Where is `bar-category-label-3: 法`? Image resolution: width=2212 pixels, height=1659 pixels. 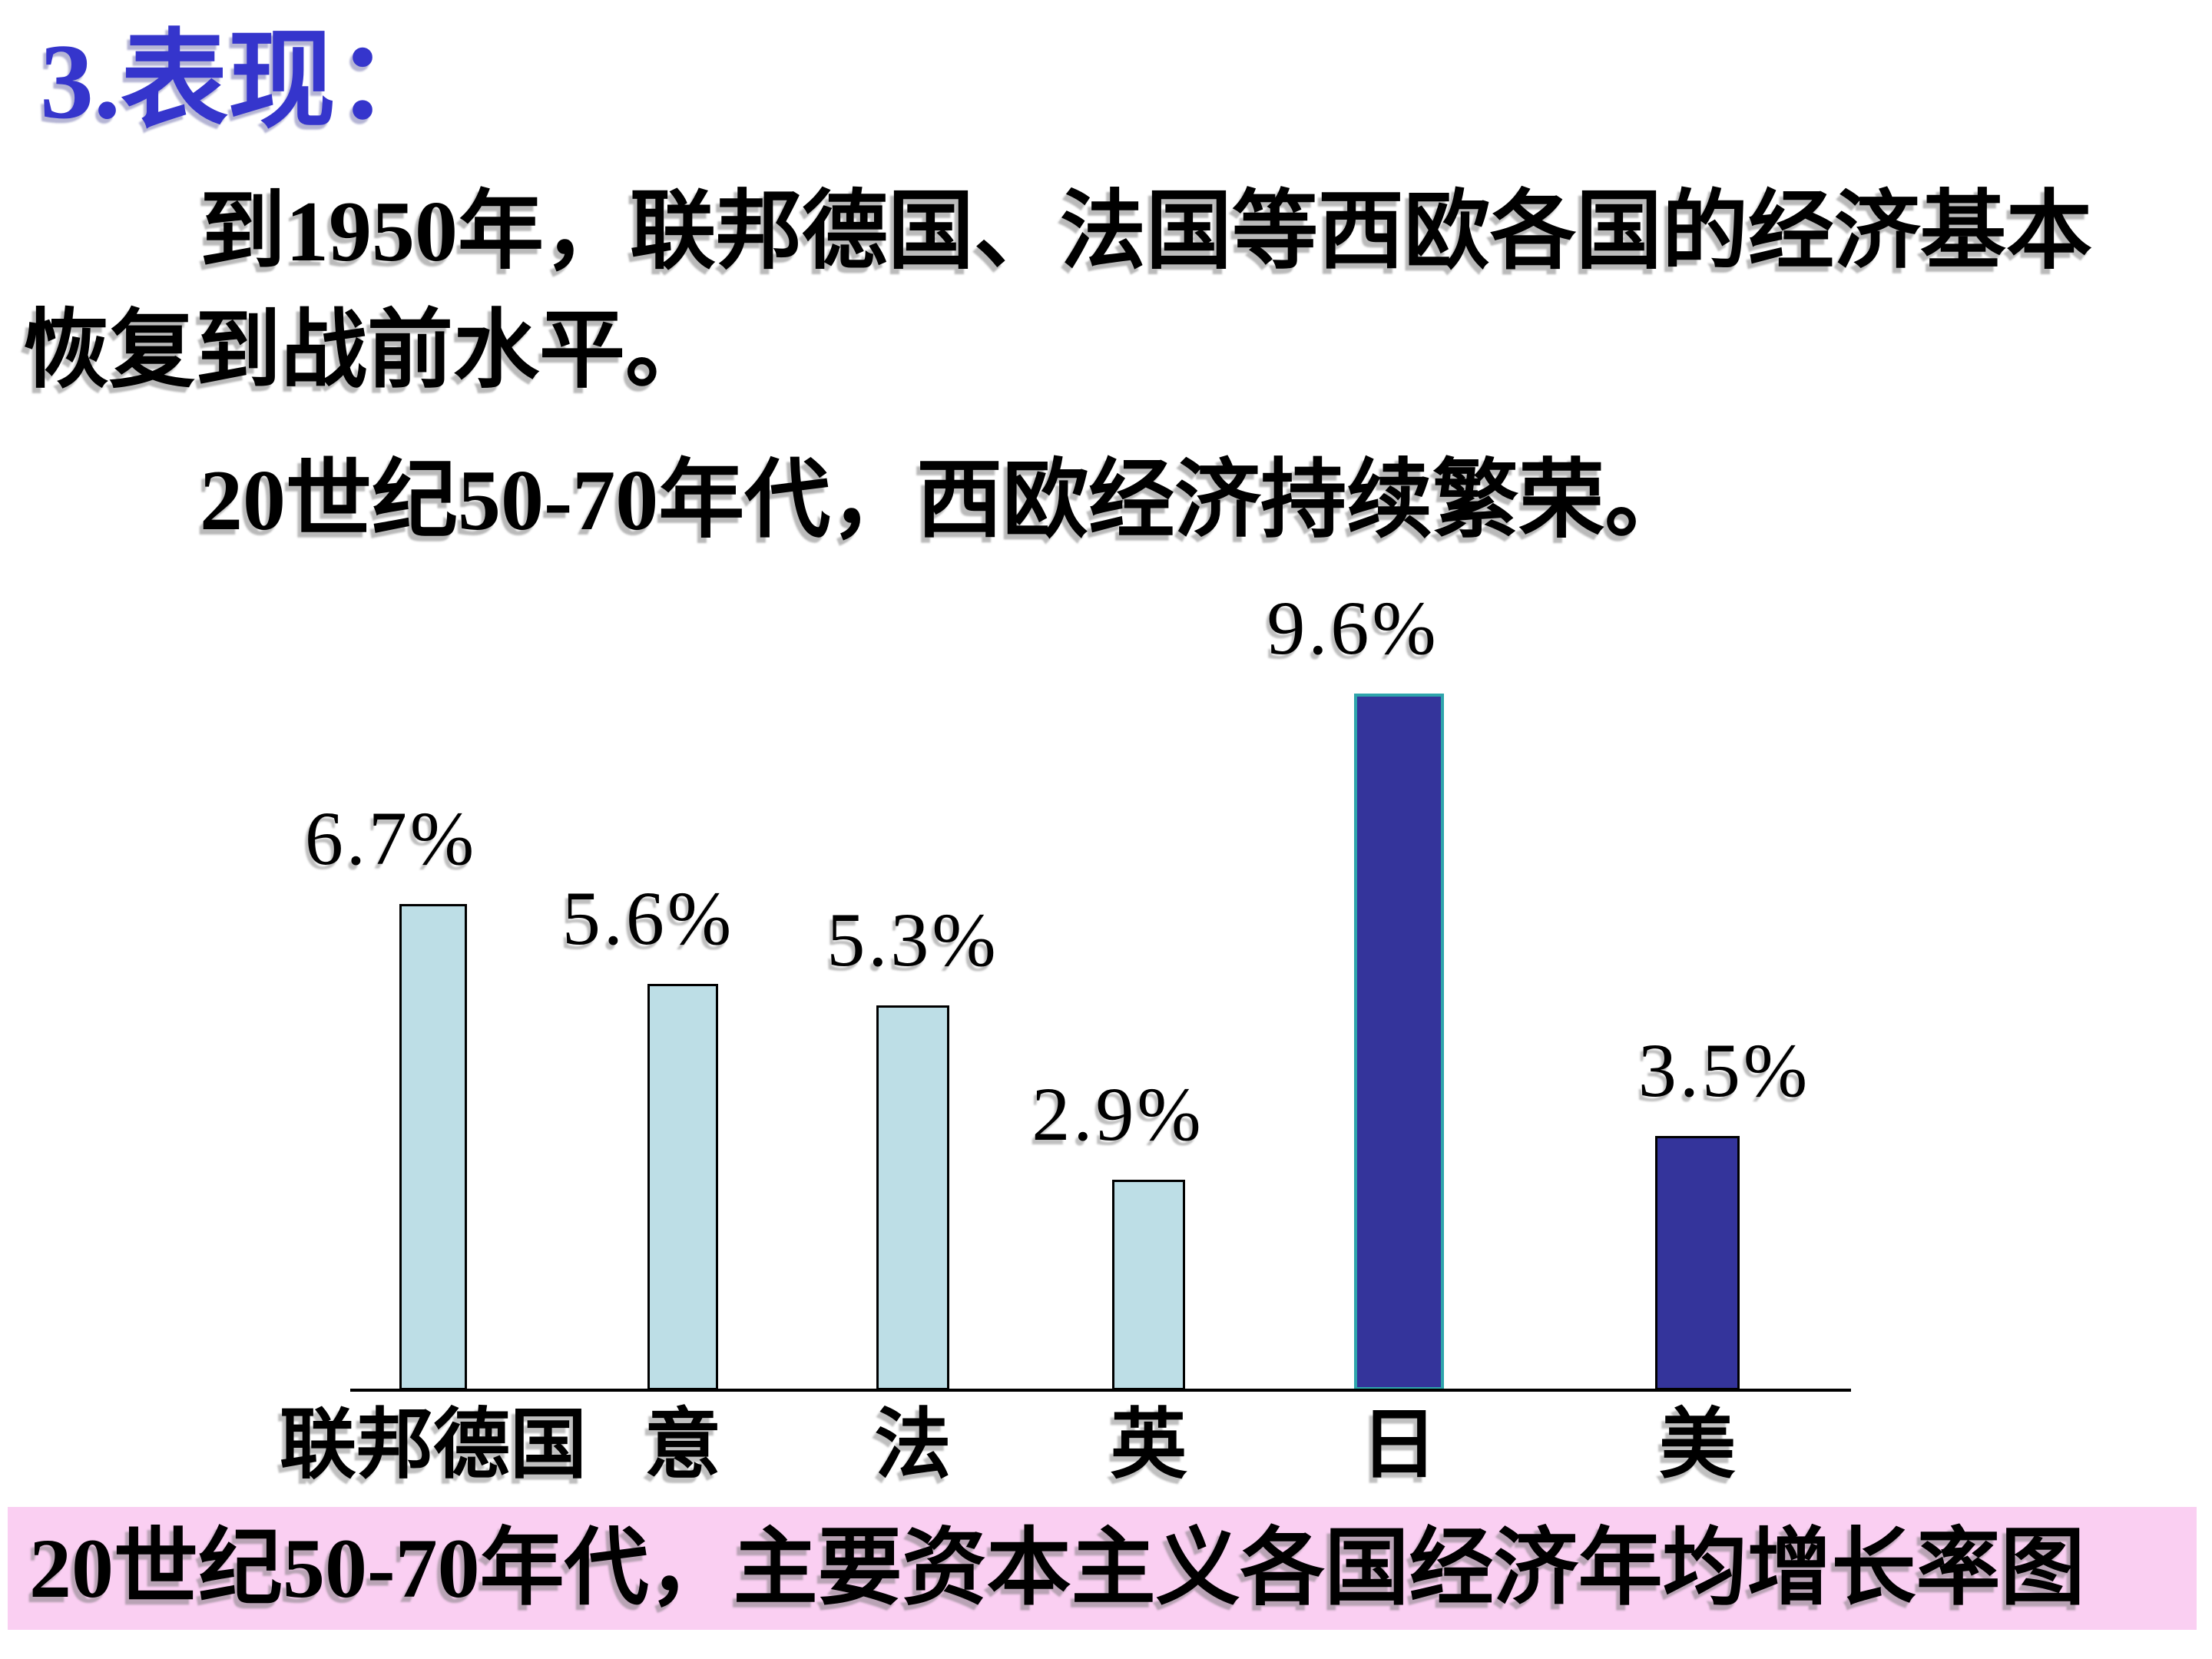
bar-category-label-3: 法 is located at coordinates (913, 1445).